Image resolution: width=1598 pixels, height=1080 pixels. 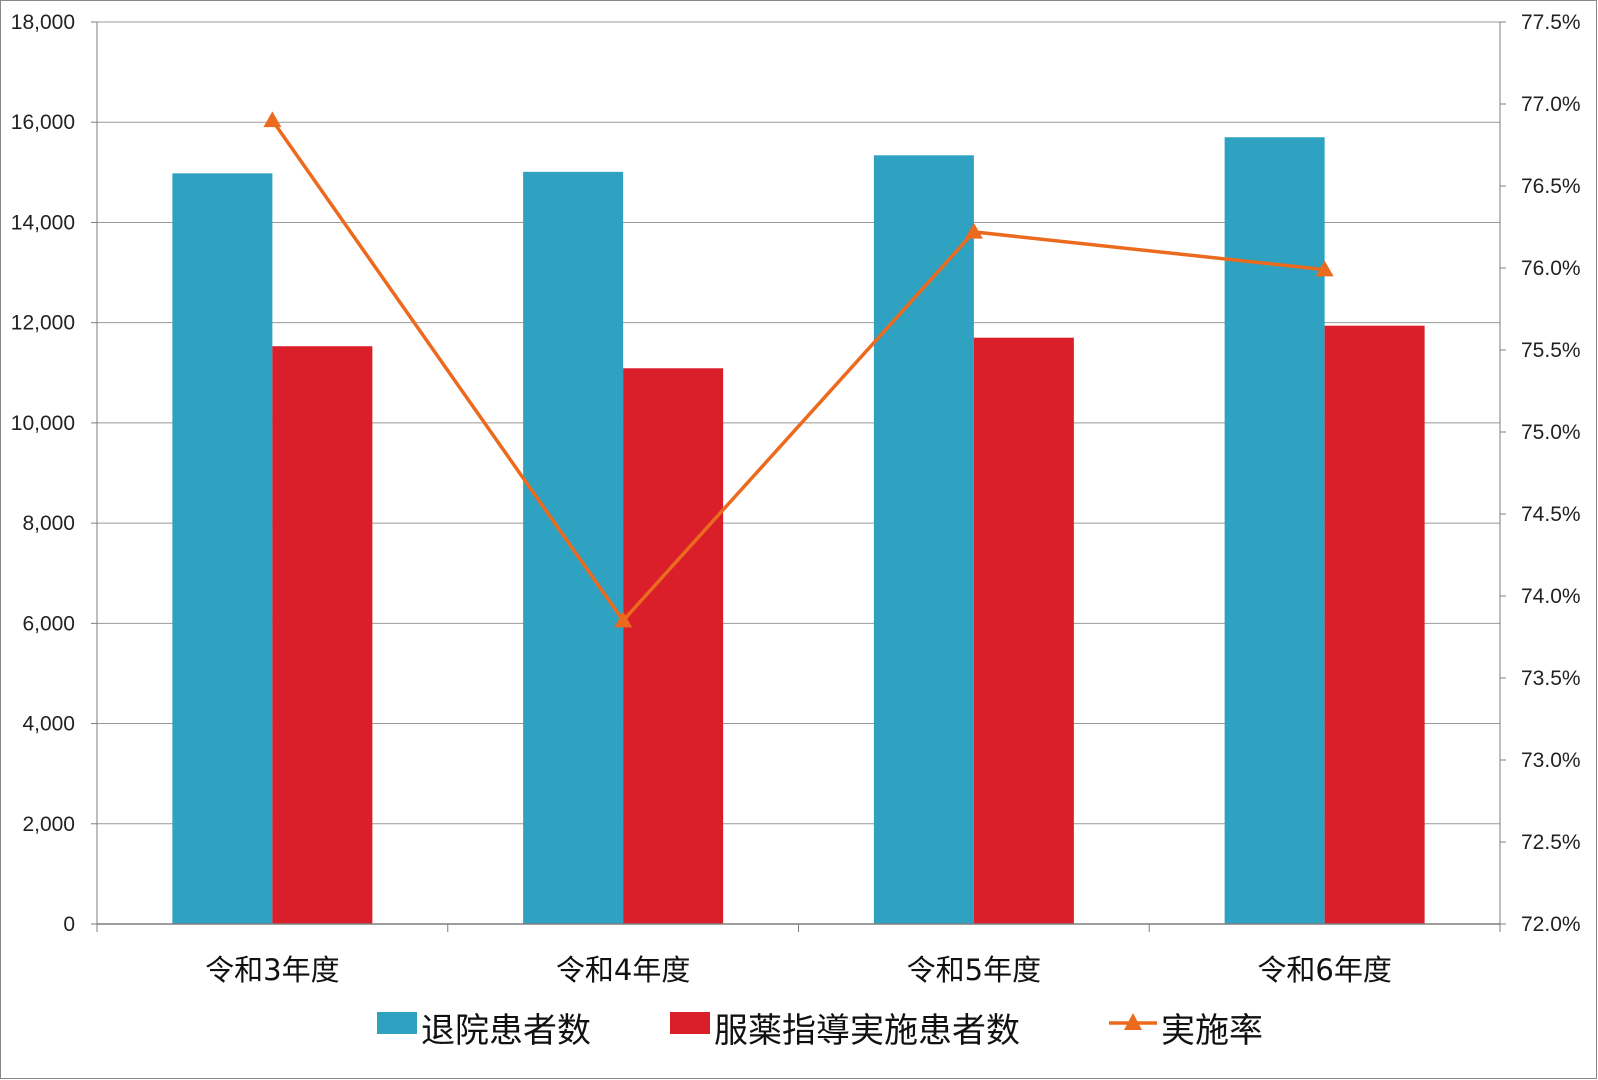 What do you see at coordinates (48, 724) in the screenshot?
I see `left-axis-tick-label: 4,000` at bounding box center [48, 724].